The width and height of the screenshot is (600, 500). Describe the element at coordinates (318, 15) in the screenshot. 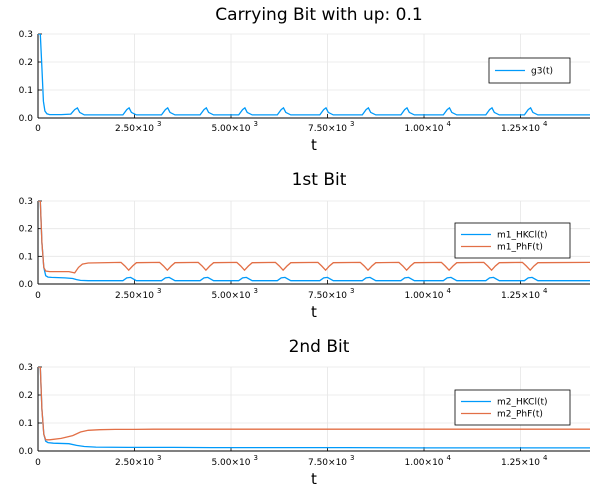

I see `chart-title: Carrying Bit with up: 0.1` at that location.